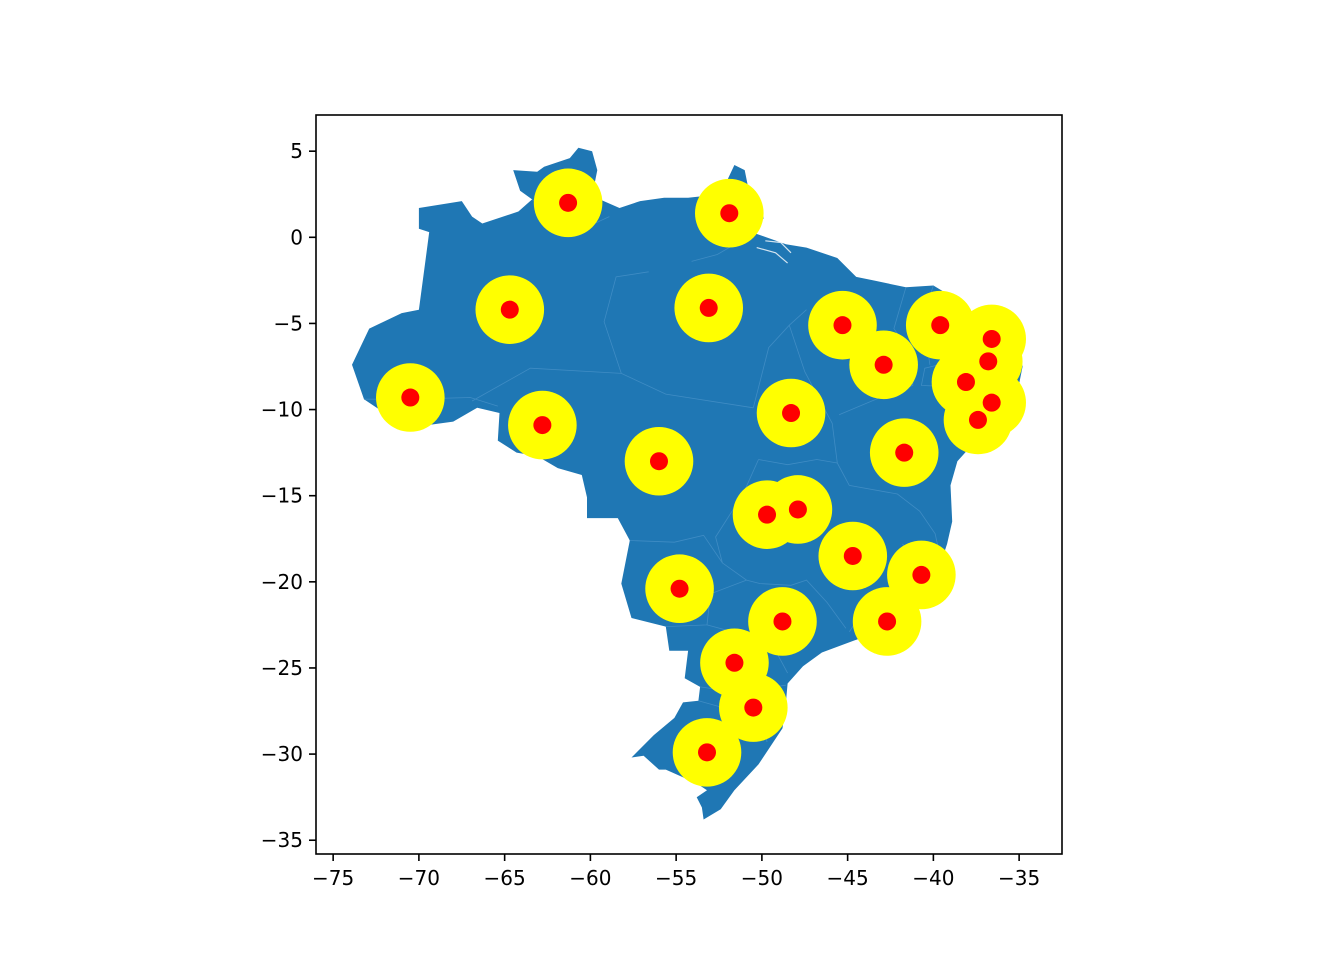 This screenshot has width=1344, height=960. What do you see at coordinates (296, 237) in the screenshot?
I see `y-tick-label: 0` at bounding box center [296, 237].